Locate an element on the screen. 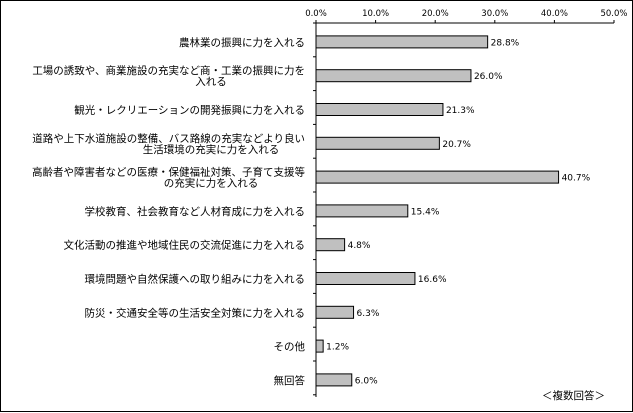 This screenshot has height=413, width=633. bar-value-label: 16.6% is located at coordinates (432, 280).